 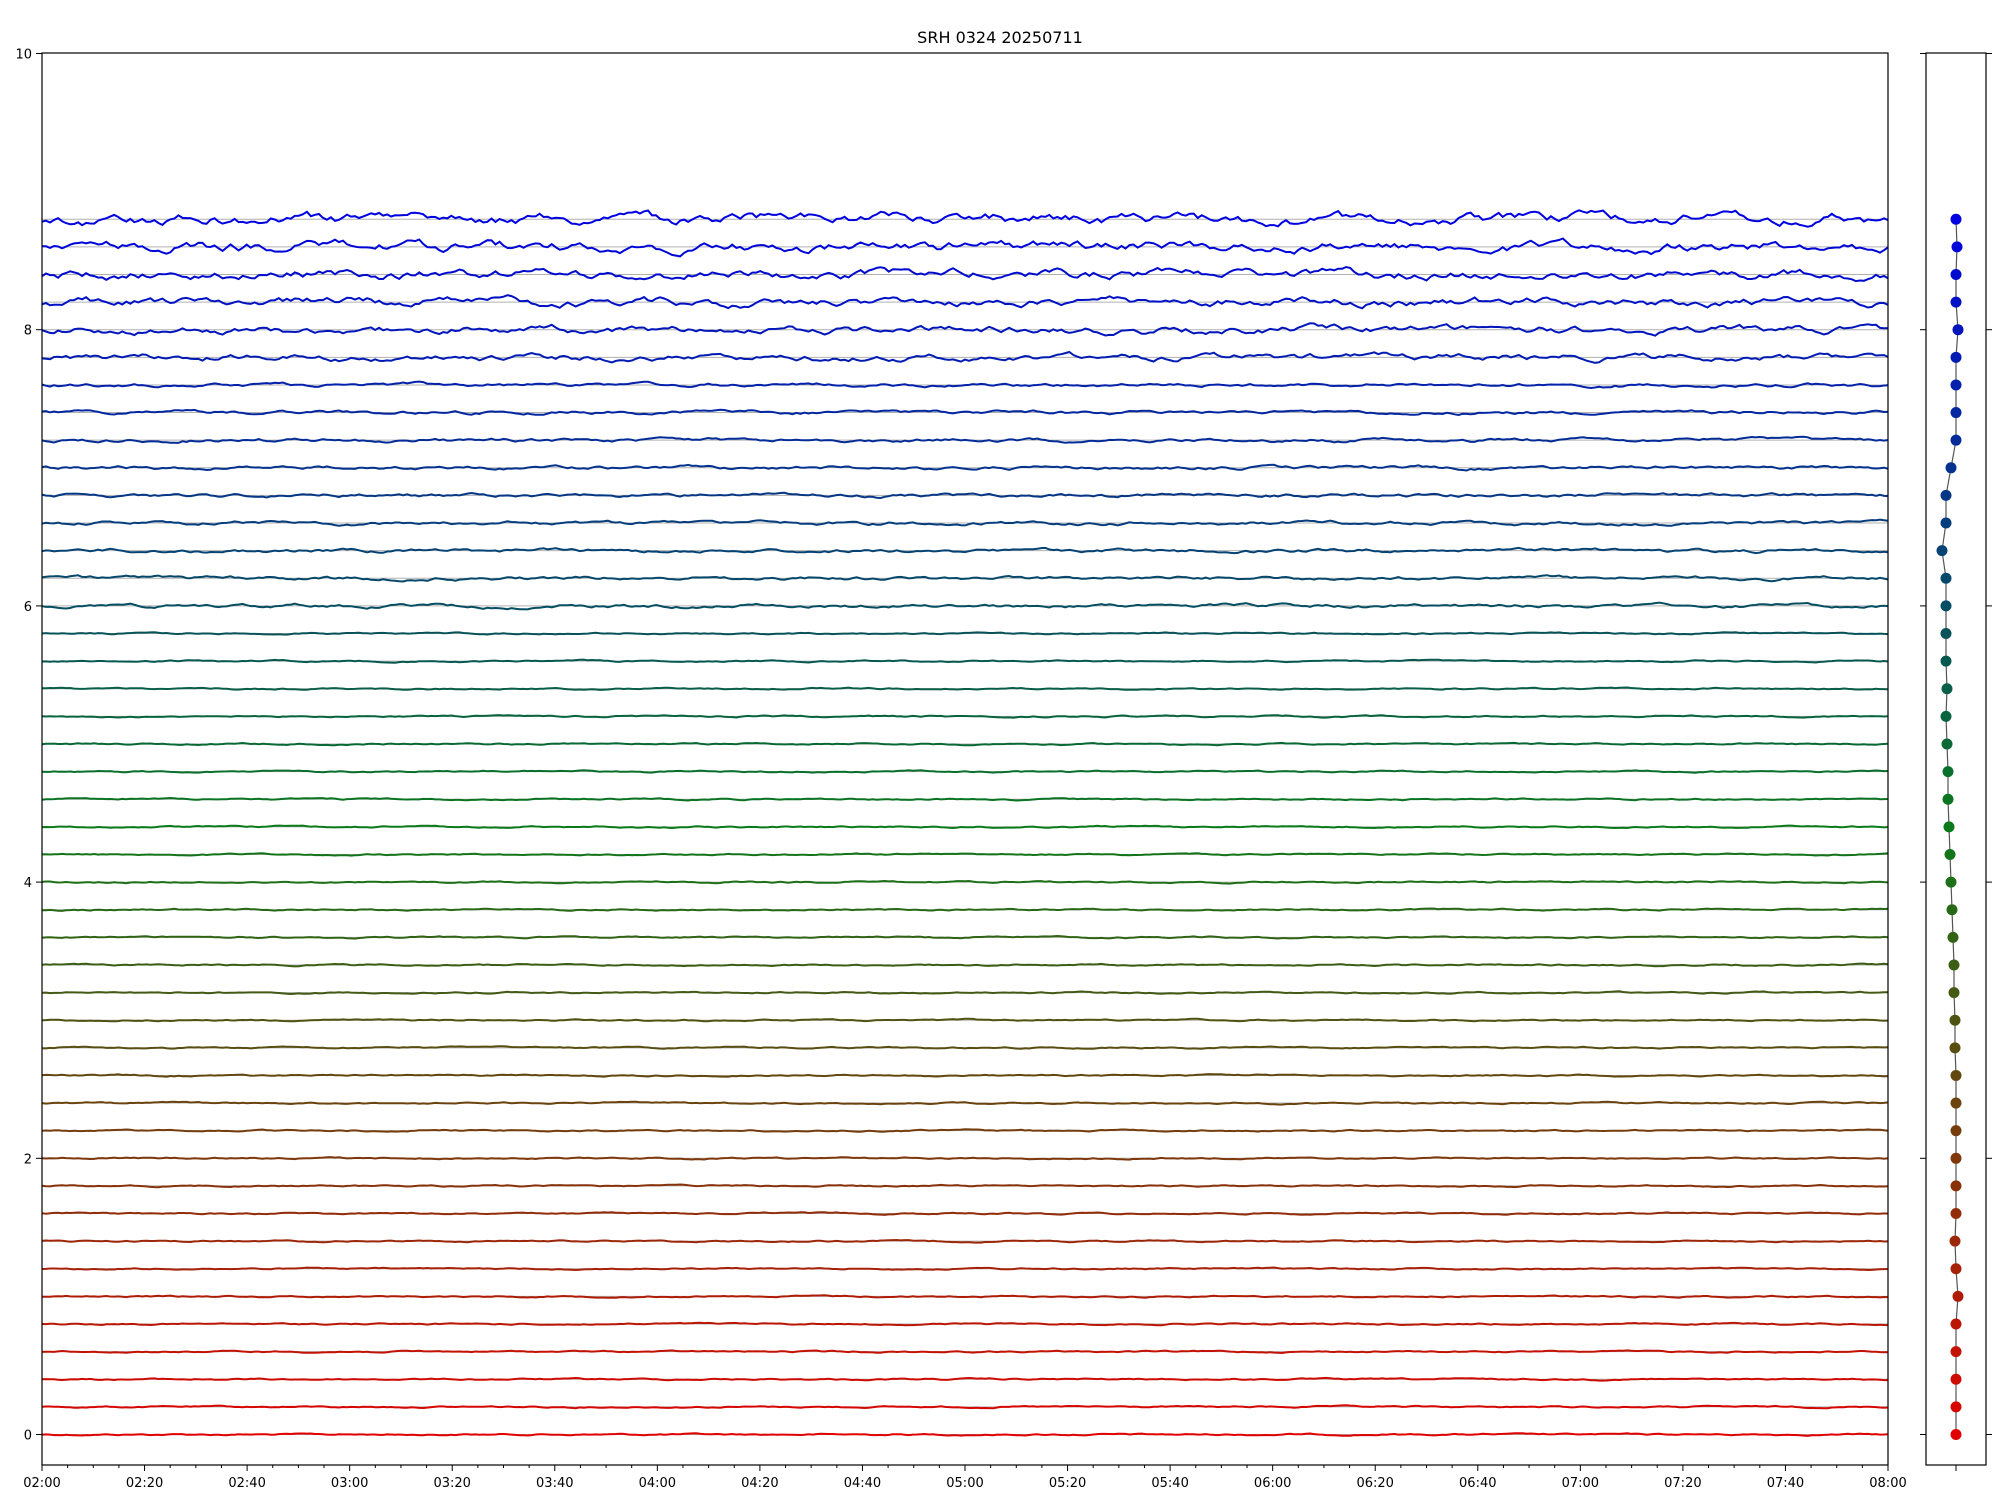 What do you see at coordinates (657, 1483) in the screenshot?
I see `x-tick-label: 04:00` at bounding box center [657, 1483].